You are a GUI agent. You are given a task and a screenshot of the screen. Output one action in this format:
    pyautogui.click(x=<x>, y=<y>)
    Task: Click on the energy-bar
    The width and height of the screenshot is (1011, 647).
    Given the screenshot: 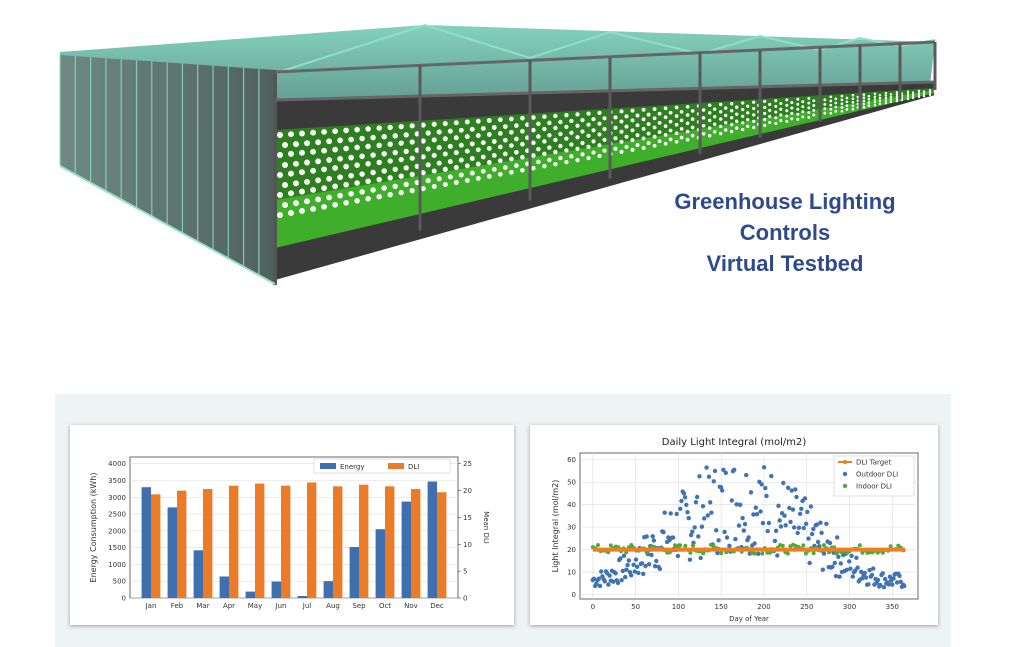 What is the action you would take?
    pyautogui.click(x=172, y=552)
    